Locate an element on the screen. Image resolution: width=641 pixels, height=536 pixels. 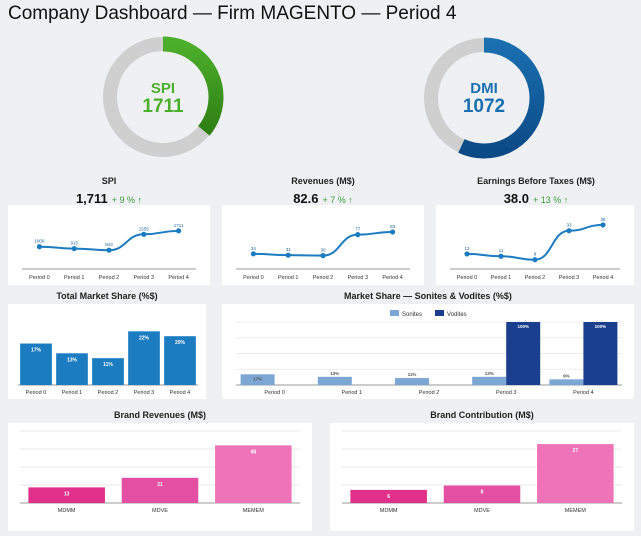
series-line is located at coordinates (109, 240).